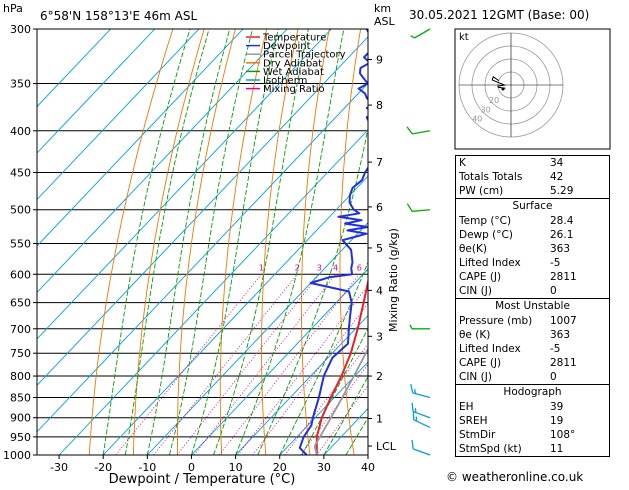 The width and height of the screenshot is (629, 490). What do you see at coordinates (379, 419) in the screenshot?
I see `km-tick-label: 1` at bounding box center [379, 419].